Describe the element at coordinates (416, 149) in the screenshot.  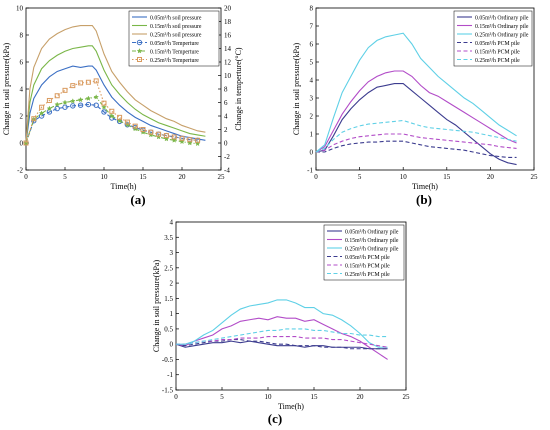
I see `series-0-05m-h-pcm-pile` at that location.